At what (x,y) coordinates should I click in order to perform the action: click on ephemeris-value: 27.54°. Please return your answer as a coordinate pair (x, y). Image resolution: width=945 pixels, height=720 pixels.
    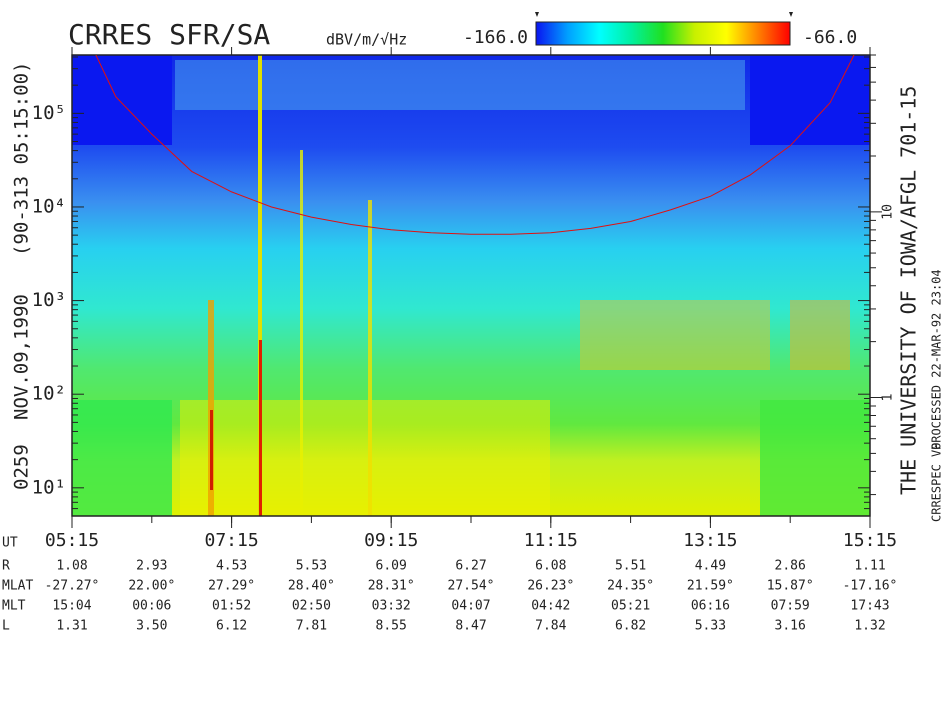
    Looking at the image, I should click on (471, 586).